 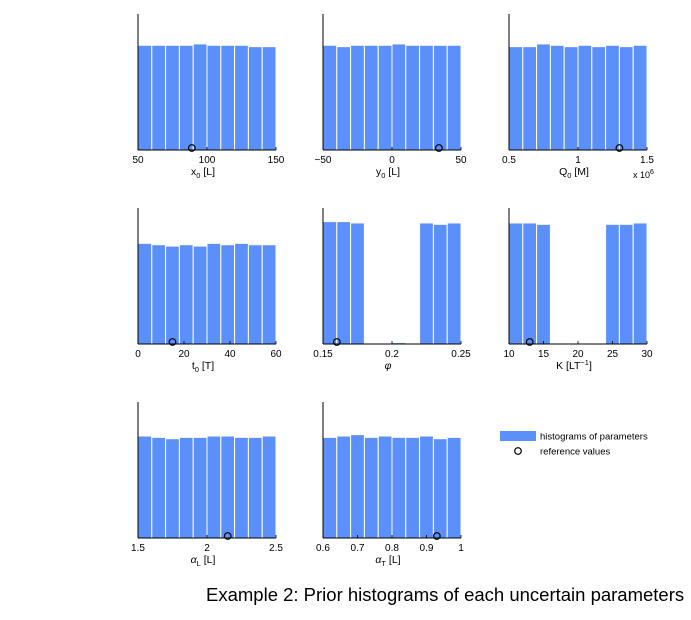 I want to click on x-tick-label: 100, so click(x=207, y=160).